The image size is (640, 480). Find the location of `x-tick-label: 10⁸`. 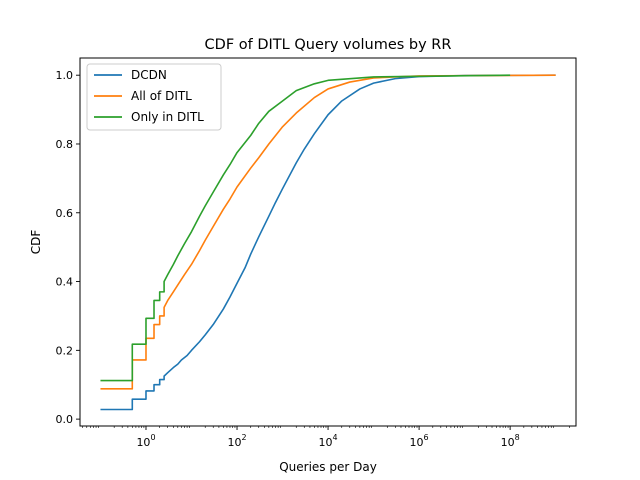

x-tick-label: 10⁸ is located at coordinates (510, 441).